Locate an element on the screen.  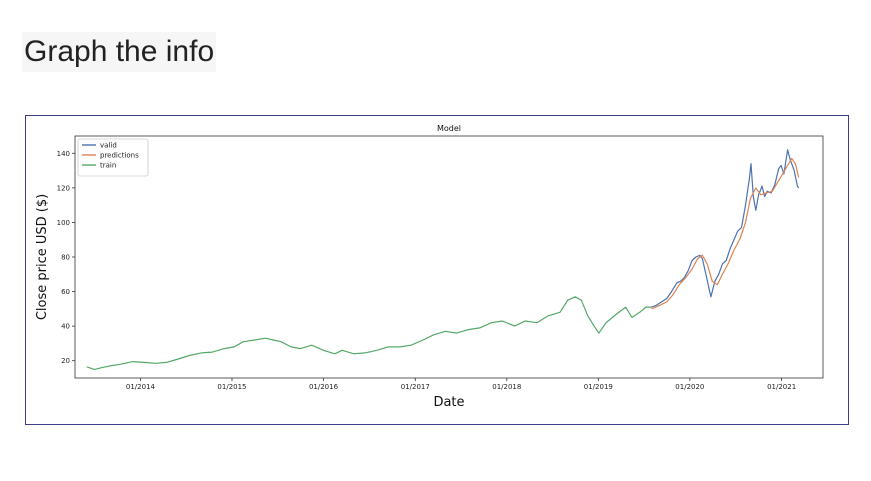
y-tick-label: 140 is located at coordinates (63, 154).